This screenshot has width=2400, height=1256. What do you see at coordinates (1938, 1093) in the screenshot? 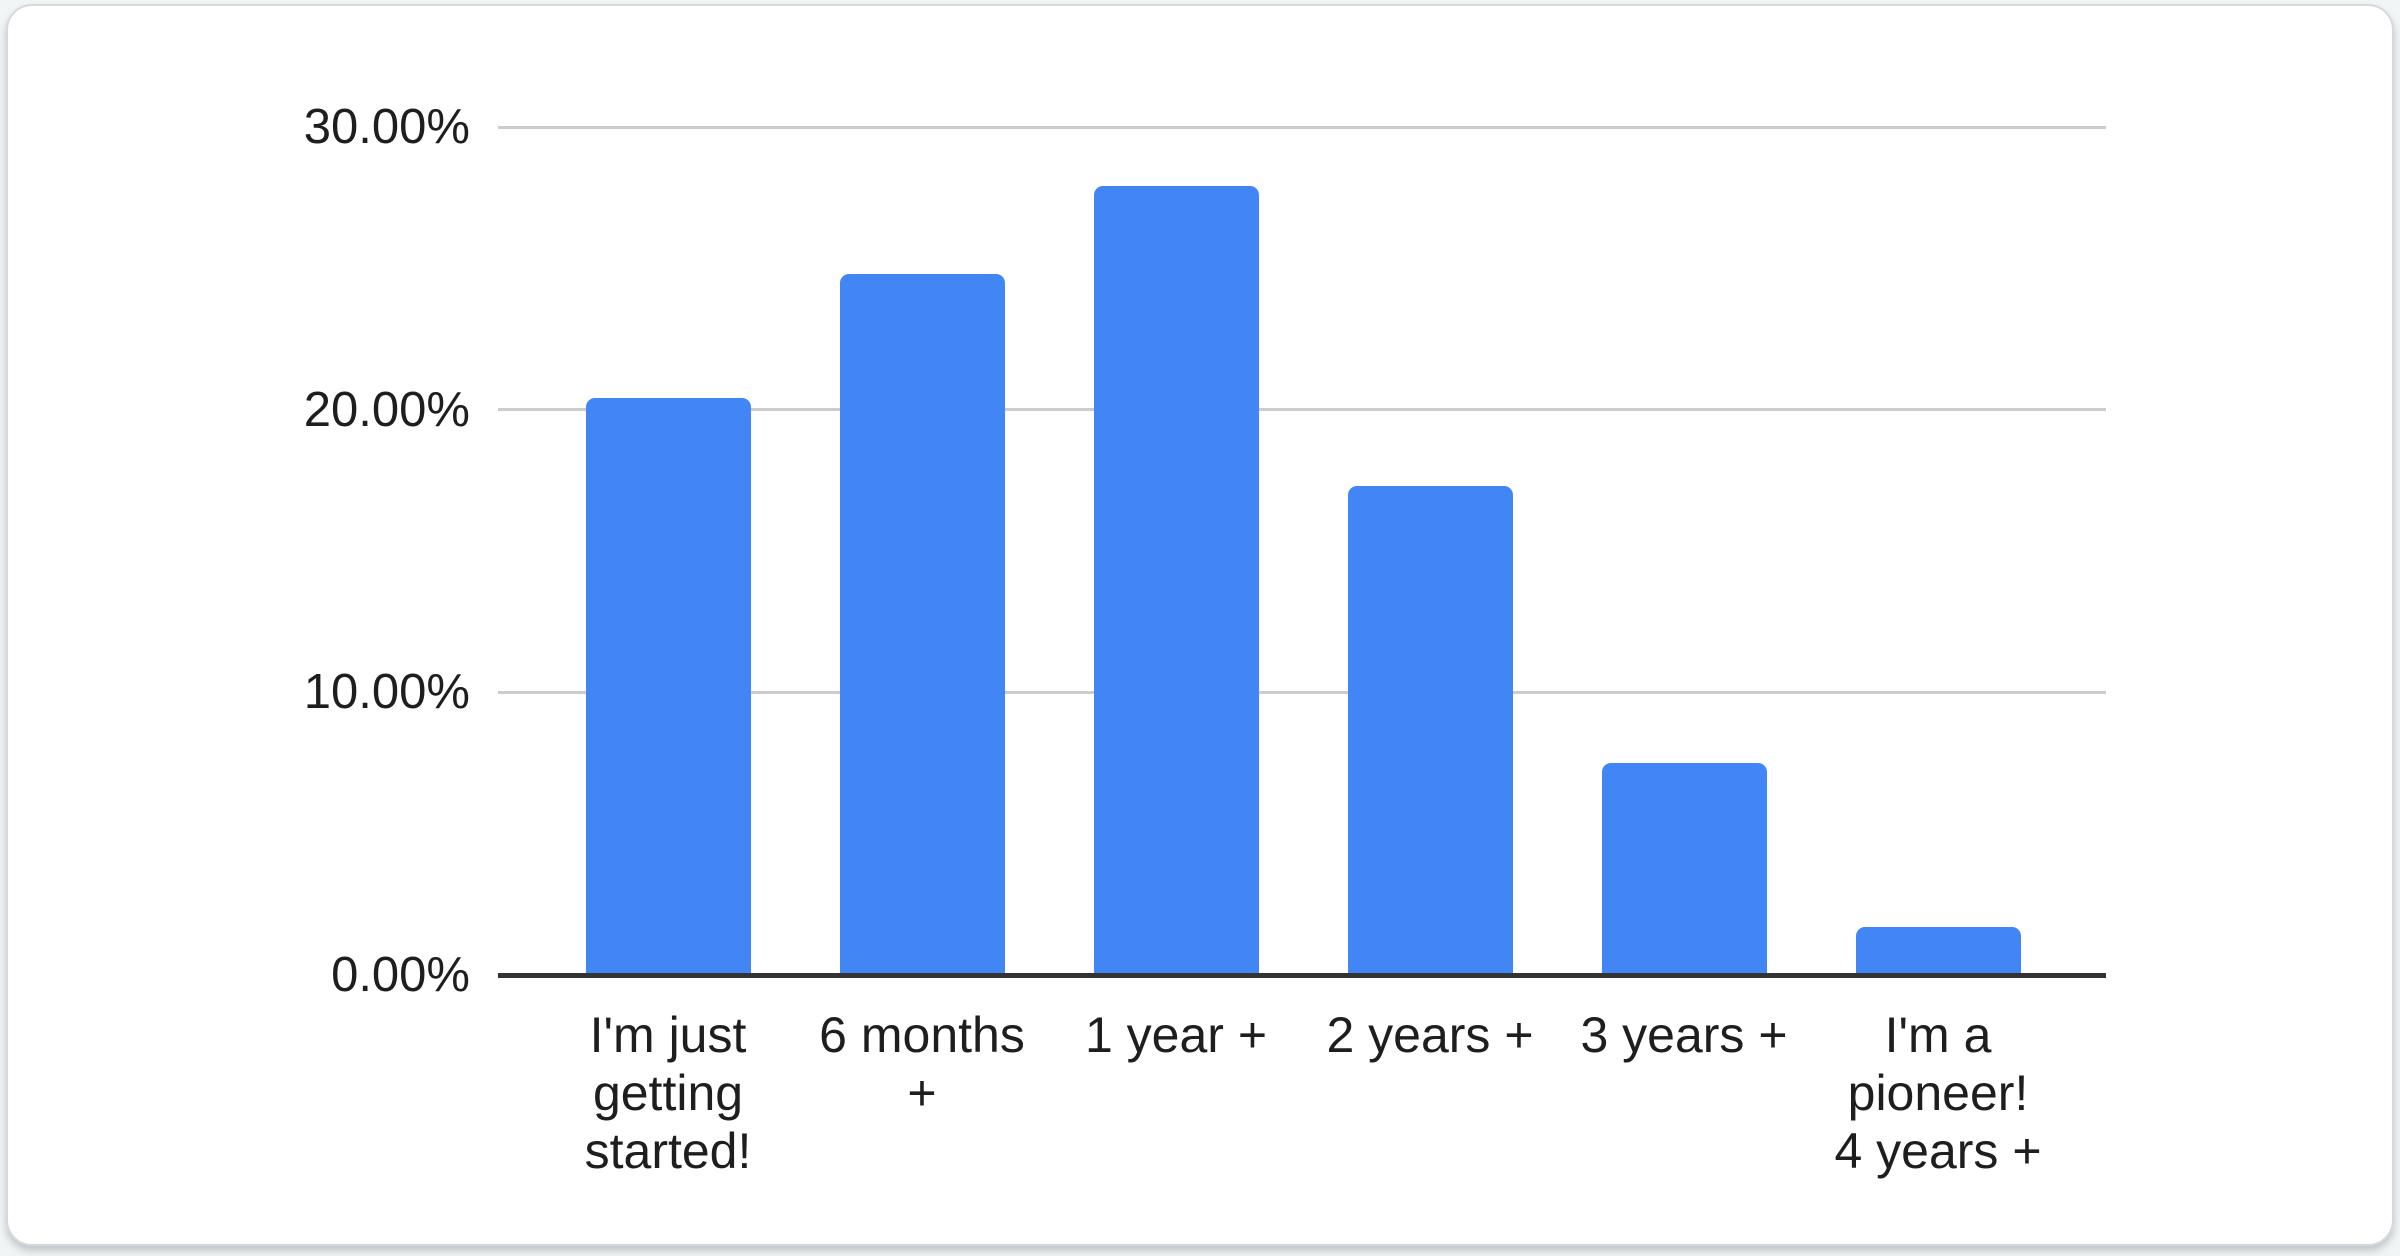
I see `x-axis-category-label: I'm a pioneer! 4 years +` at bounding box center [1938, 1093].